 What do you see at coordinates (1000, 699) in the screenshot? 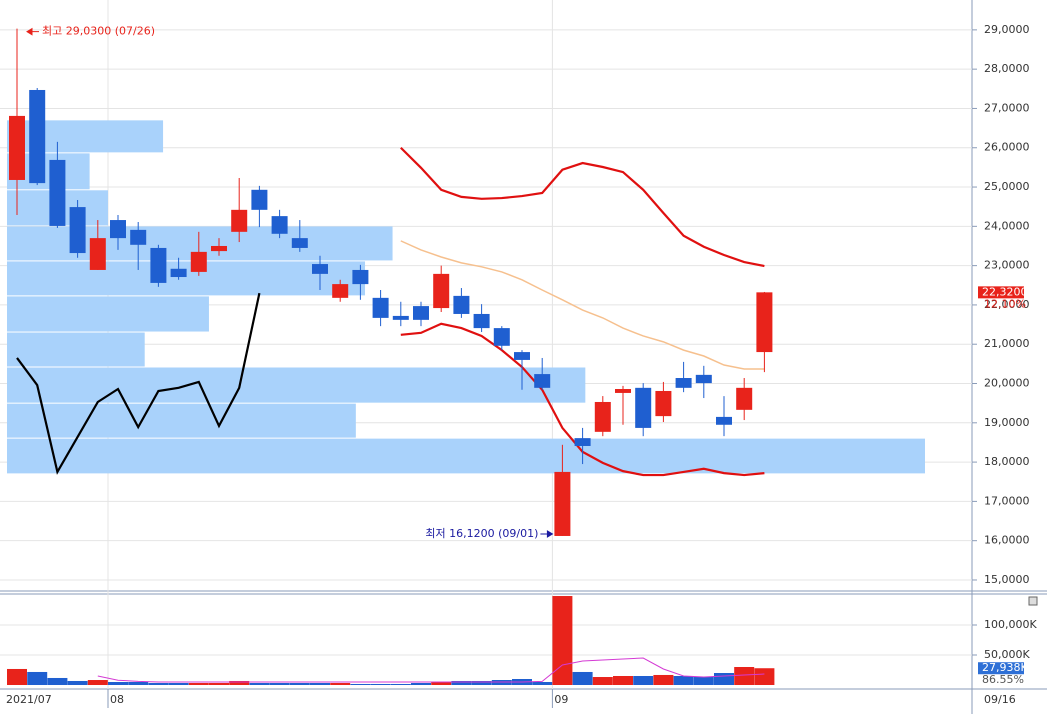
I see `current-date: 09/16` at bounding box center [1000, 699].